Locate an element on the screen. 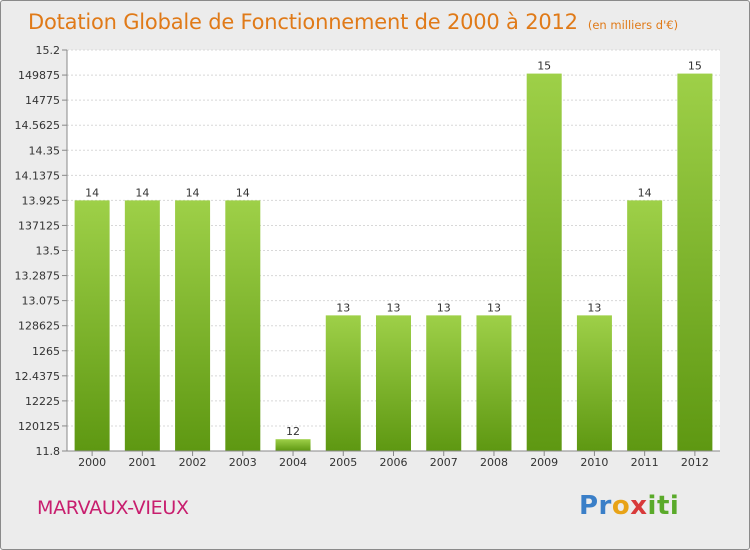  y-tick-label: 12225 is located at coordinates (42, 401).